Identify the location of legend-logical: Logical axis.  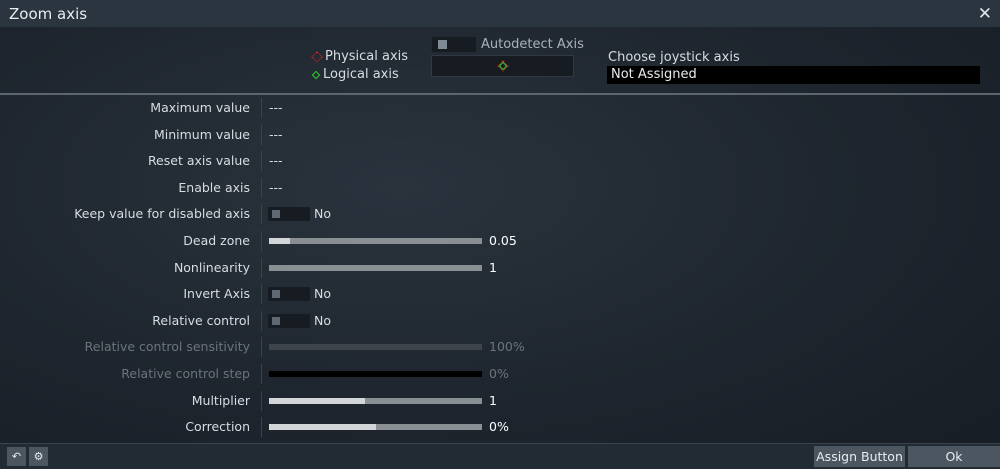
(355, 74).